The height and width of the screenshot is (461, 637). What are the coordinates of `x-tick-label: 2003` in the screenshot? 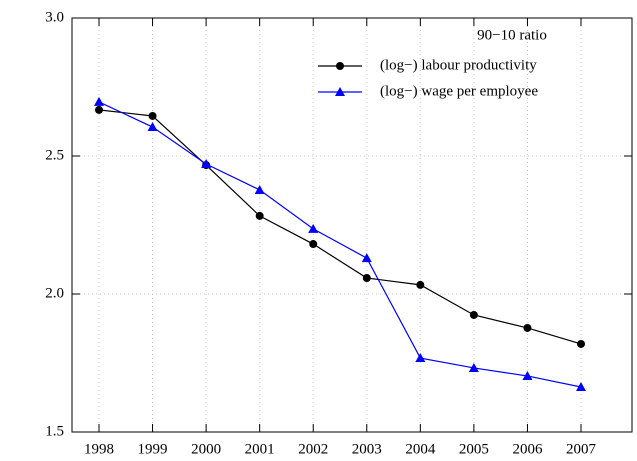 It's located at (367, 449).